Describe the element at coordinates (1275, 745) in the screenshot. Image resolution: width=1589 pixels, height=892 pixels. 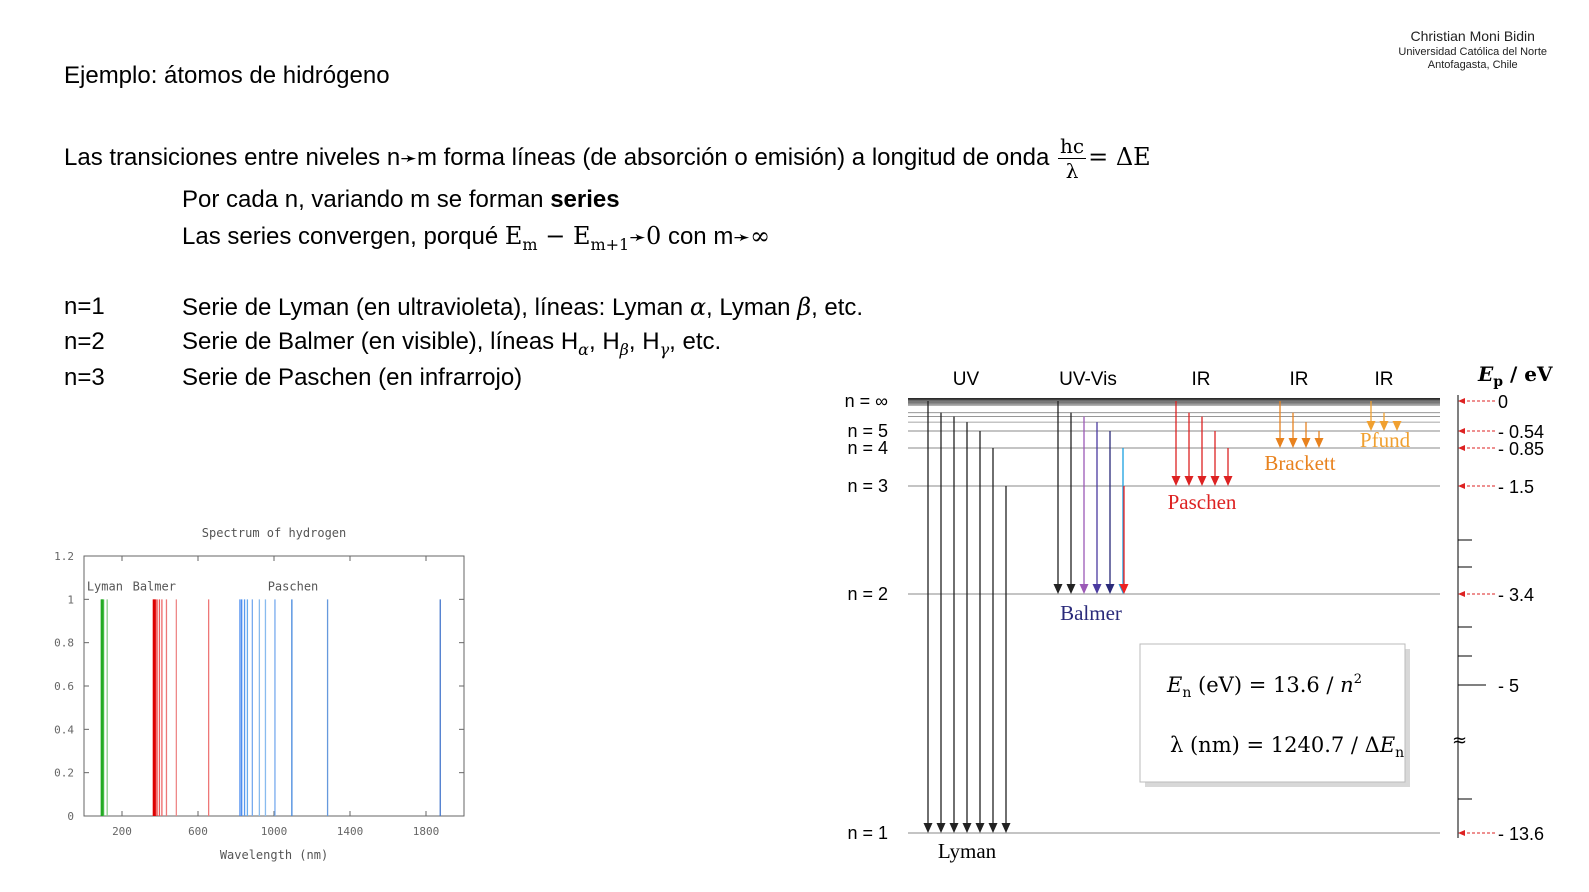
I see `formula2-lhs: λ (nm) = 1240.7 / Δ` at that location.